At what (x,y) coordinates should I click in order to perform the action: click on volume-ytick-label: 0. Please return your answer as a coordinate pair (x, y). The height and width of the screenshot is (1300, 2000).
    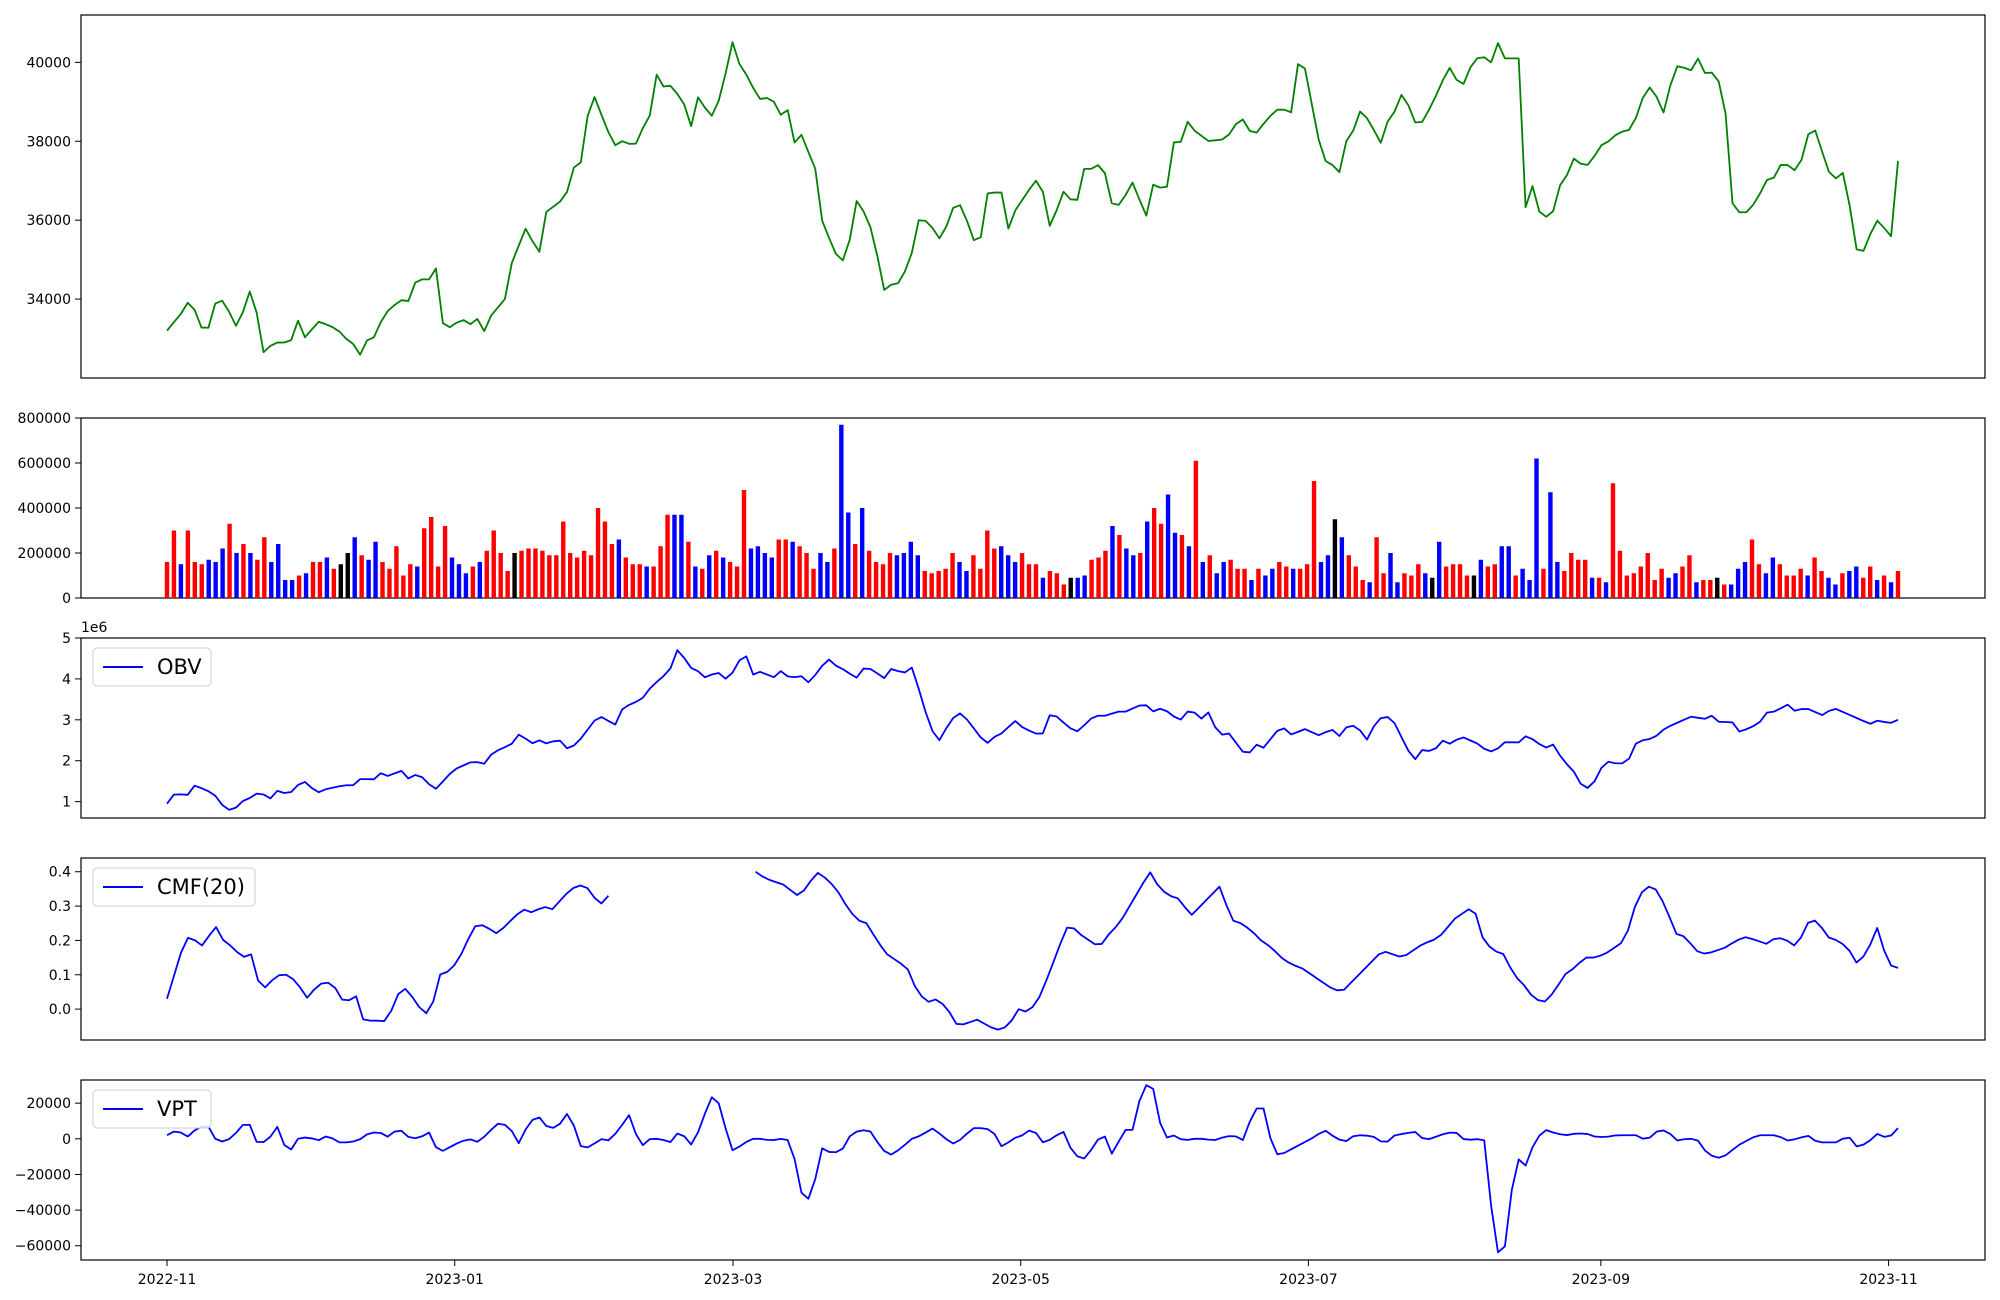
    Looking at the image, I should click on (66, 599).